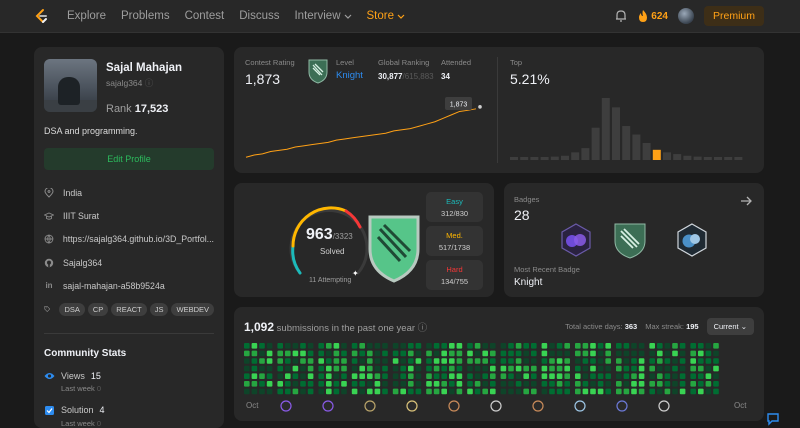 This screenshot has height=428, width=800. What do you see at coordinates (192, 309) in the screenshot?
I see `skill-tag: WEBDEV` at bounding box center [192, 309].